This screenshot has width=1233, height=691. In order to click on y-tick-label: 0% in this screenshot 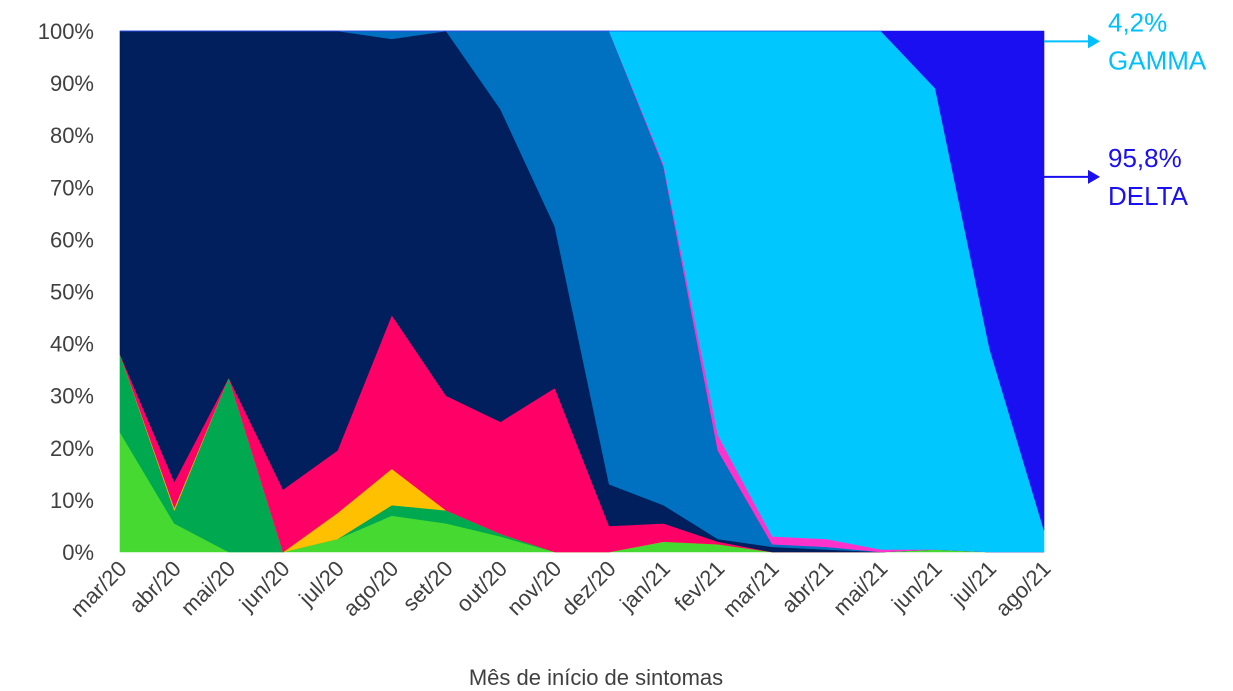, I will do `click(78, 552)`.